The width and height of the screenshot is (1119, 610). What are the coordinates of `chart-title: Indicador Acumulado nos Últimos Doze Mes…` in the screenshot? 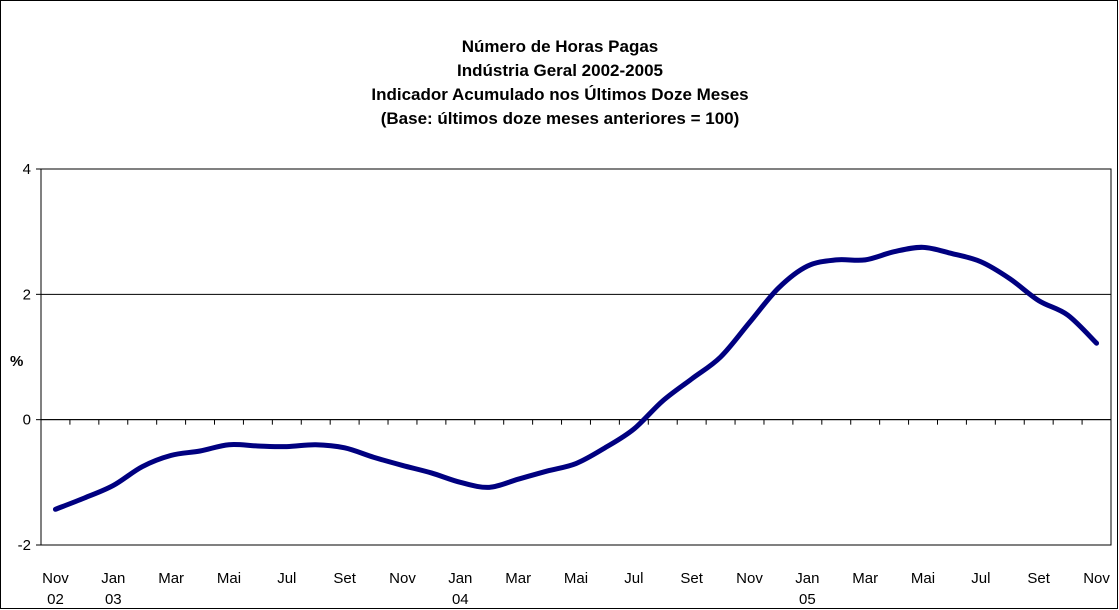 It's located at (559, 94).